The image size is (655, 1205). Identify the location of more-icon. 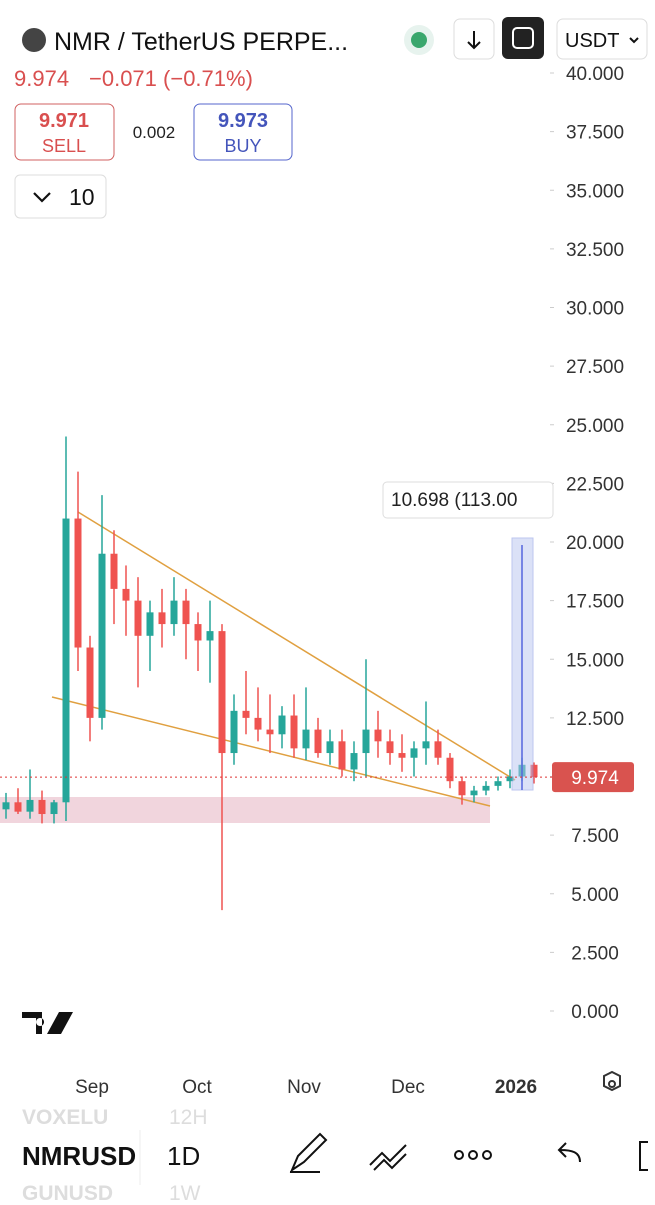
(473, 1155).